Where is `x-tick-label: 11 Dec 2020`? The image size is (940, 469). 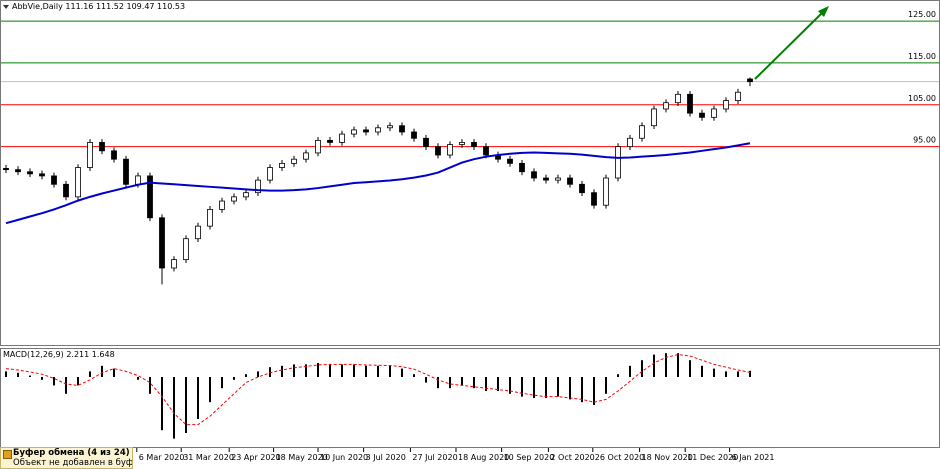 x-tick-label: 11 Dec 2020 is located at coordinates (712, 457).